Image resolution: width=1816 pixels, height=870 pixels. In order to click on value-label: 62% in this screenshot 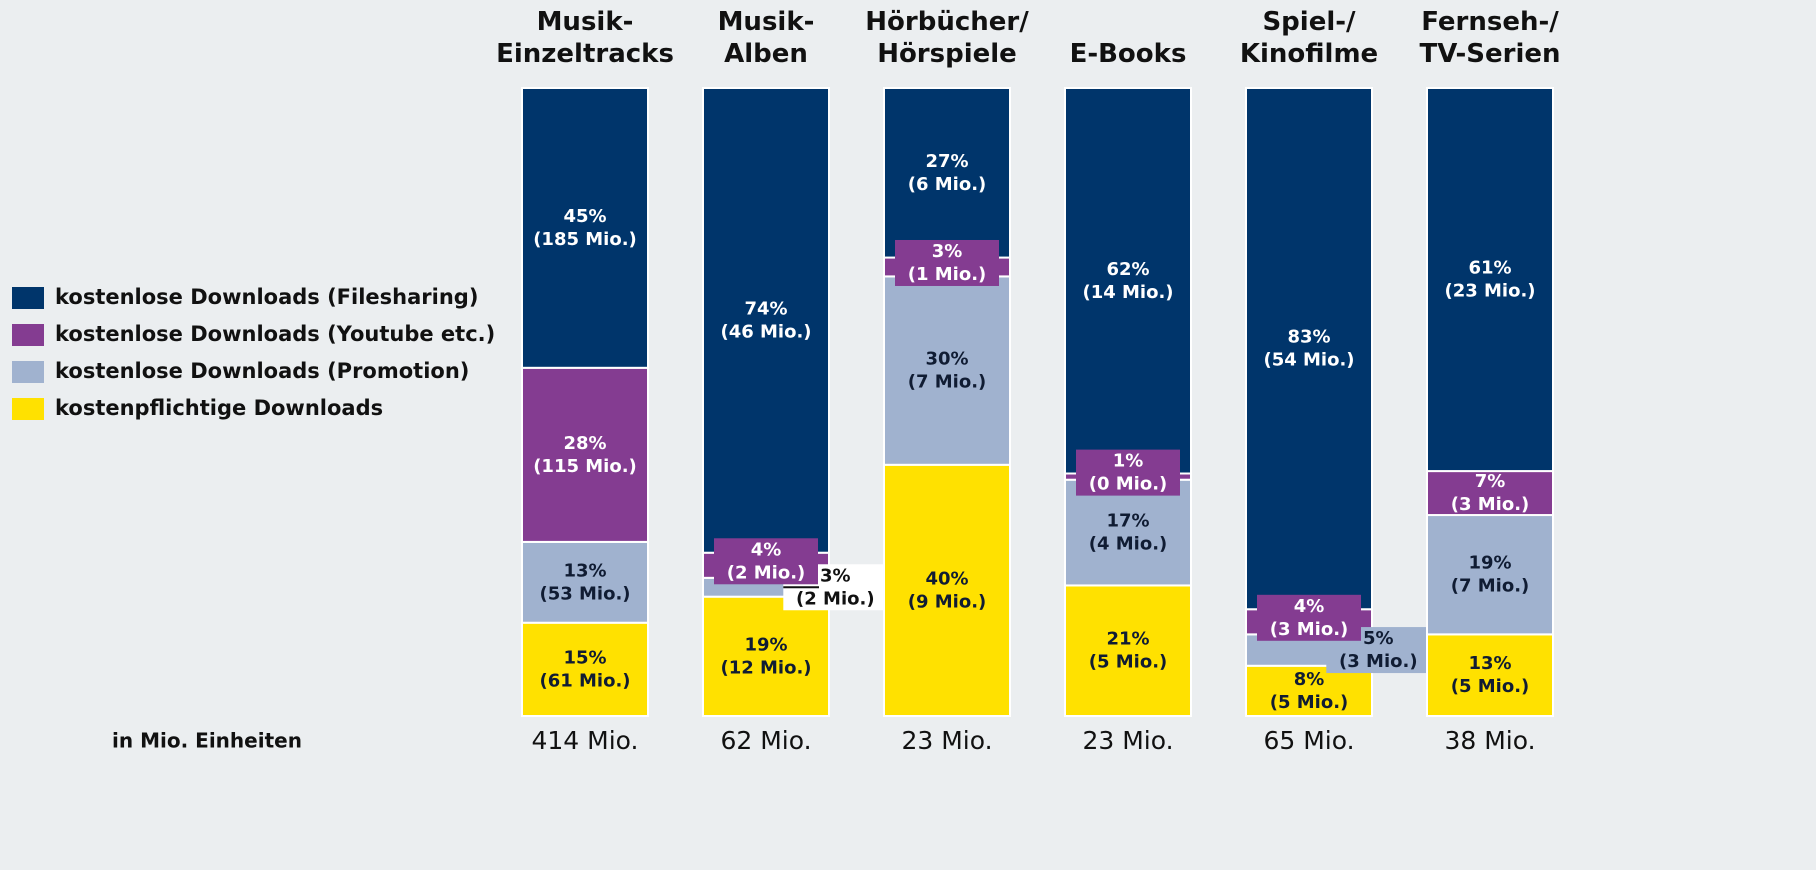, I will do `click(1127, 269)`.